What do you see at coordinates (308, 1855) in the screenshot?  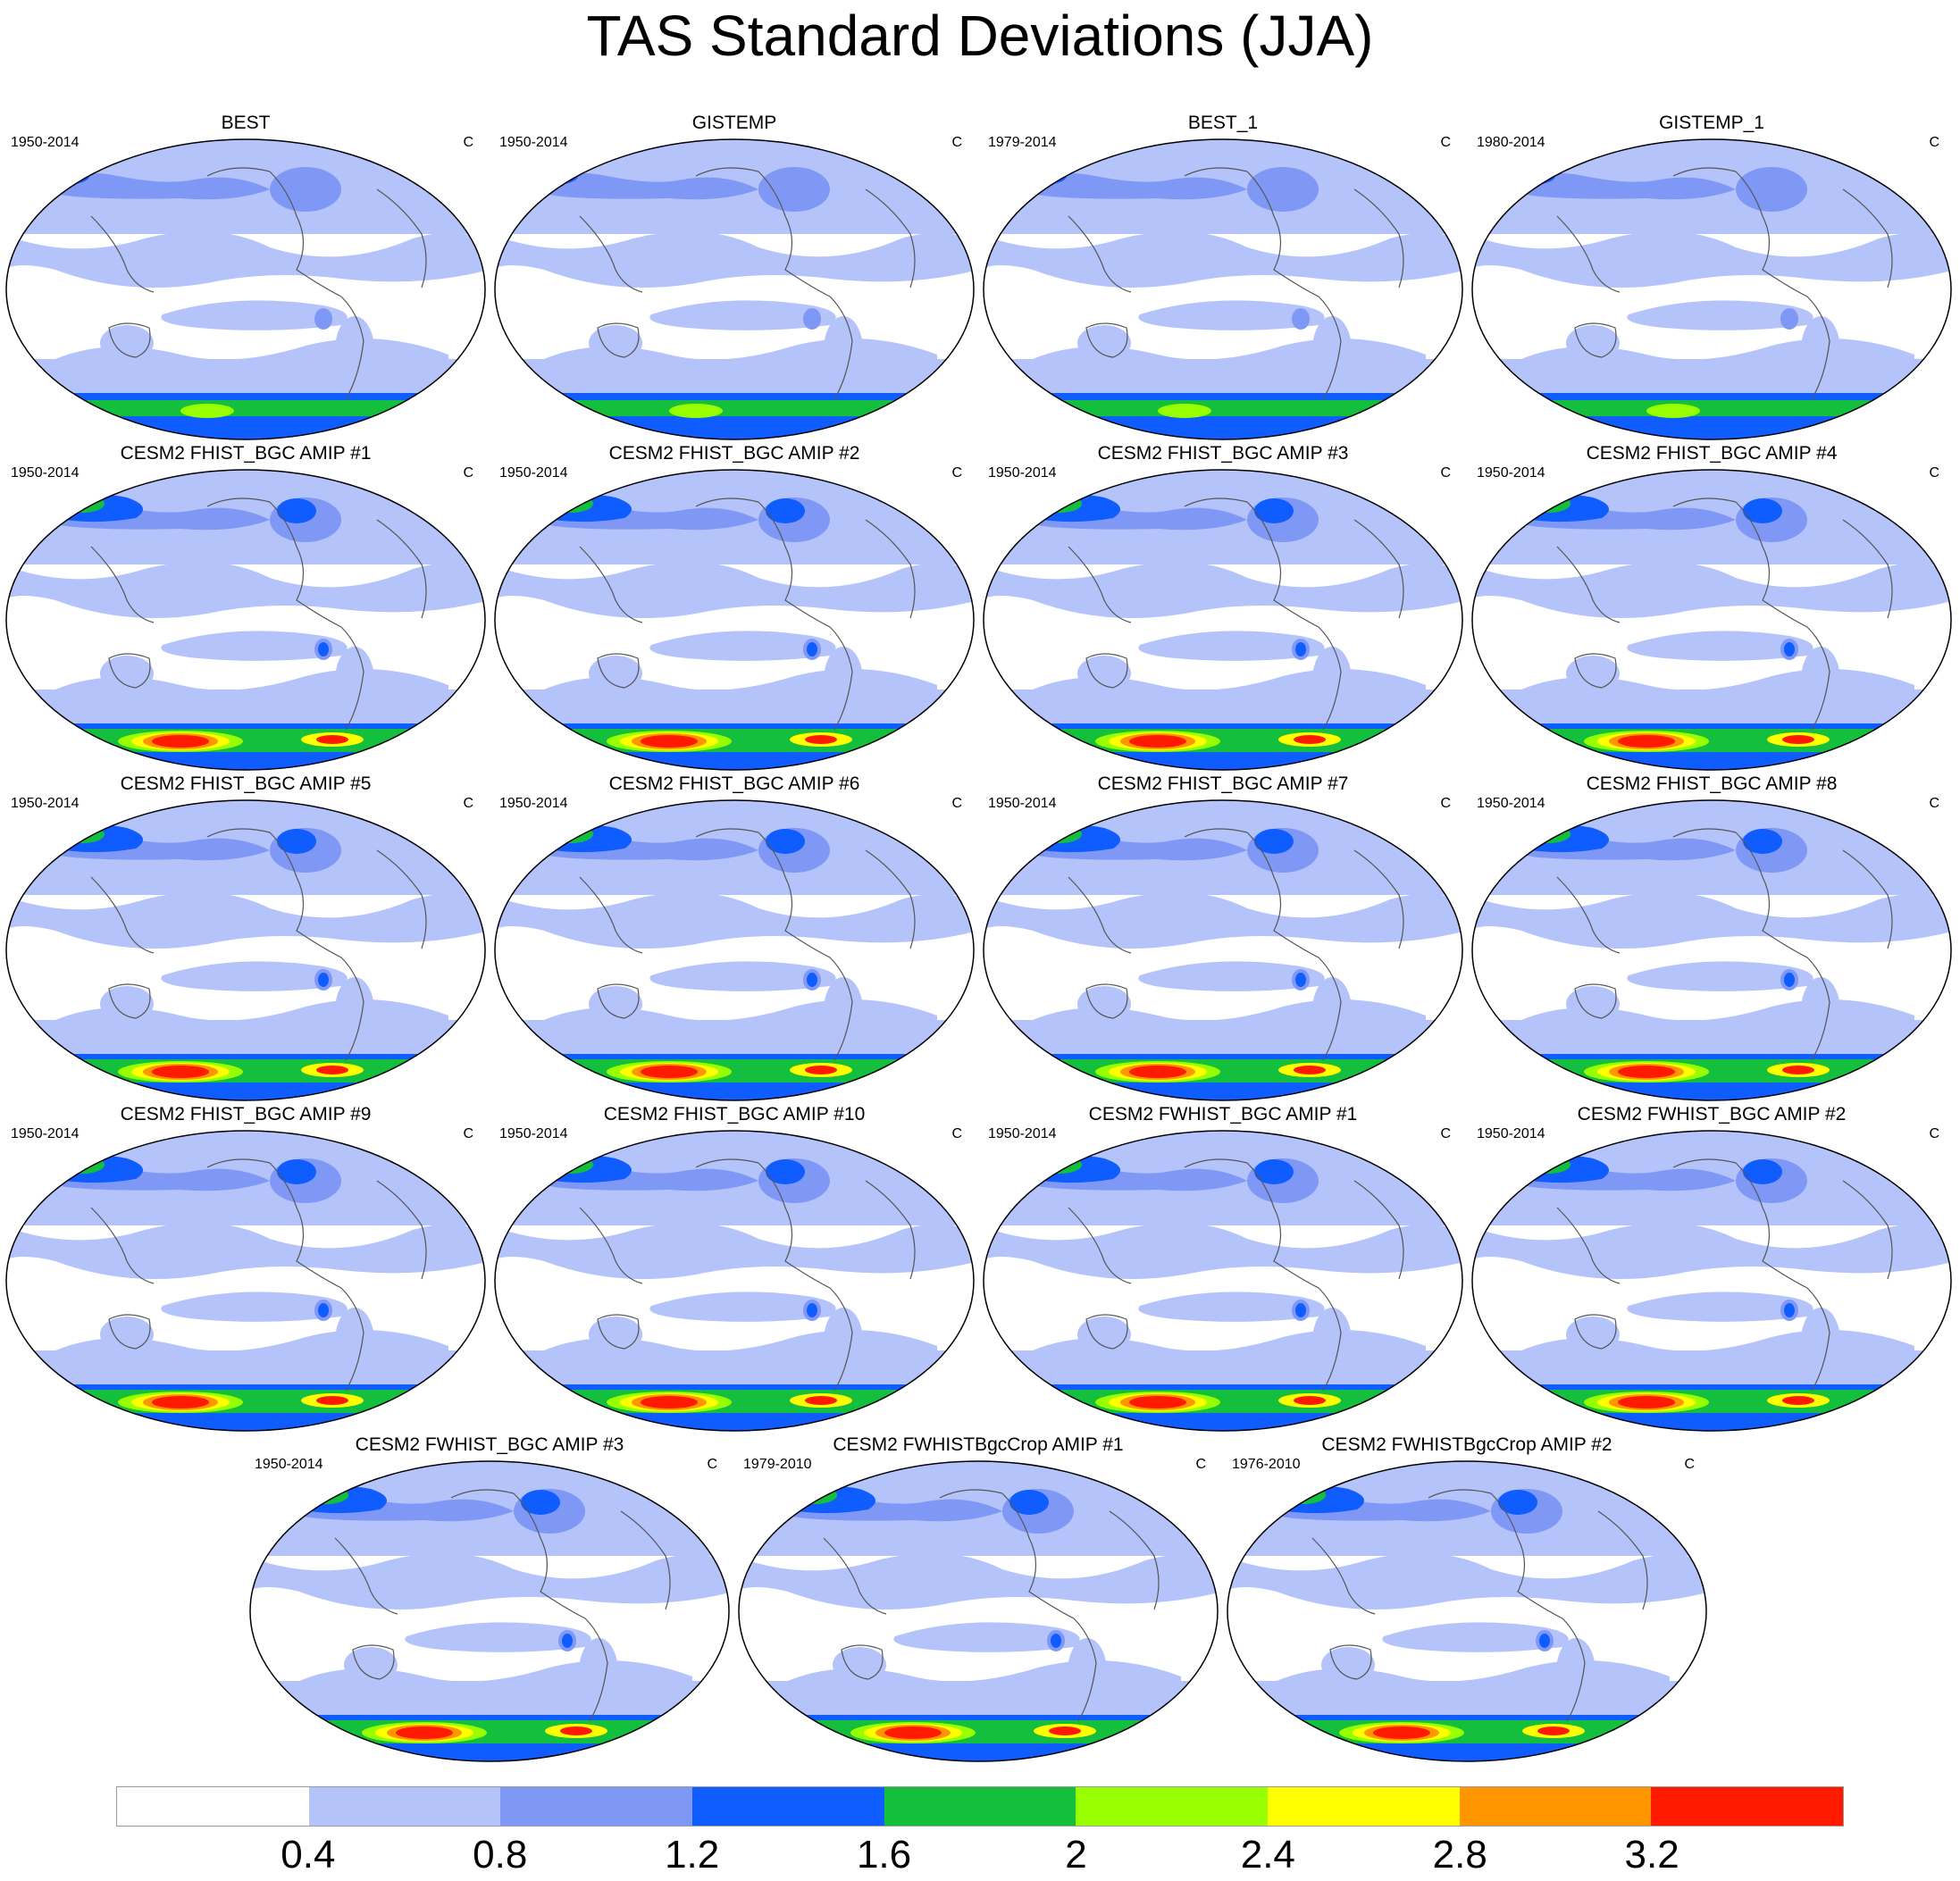 I see `colorbar-tick-label: 0.4` at bounding box center [308, 1855].